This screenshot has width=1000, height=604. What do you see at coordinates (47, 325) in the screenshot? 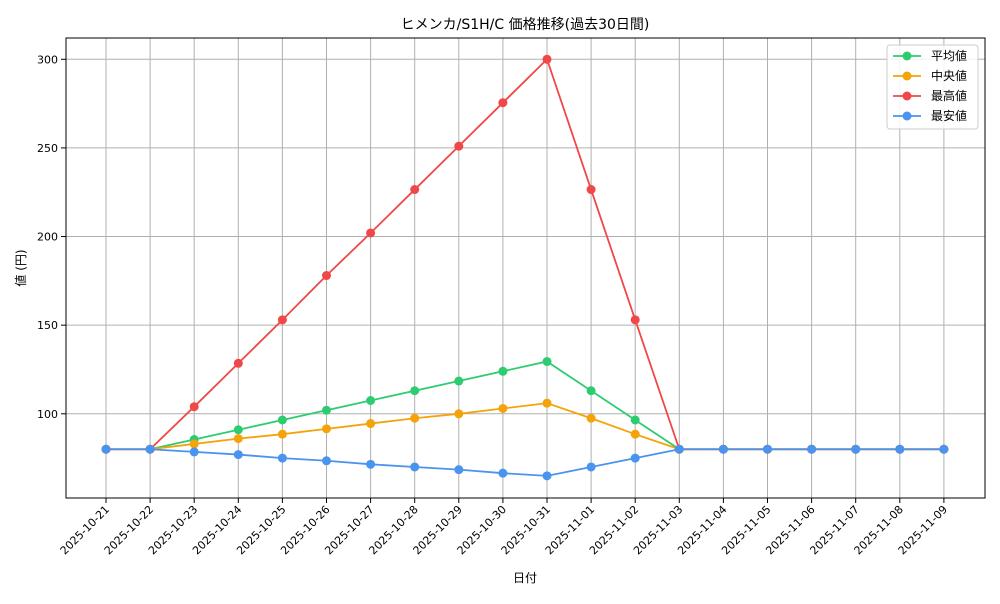
I see `y-tick-label: 150` at bounding box center [47, 325].